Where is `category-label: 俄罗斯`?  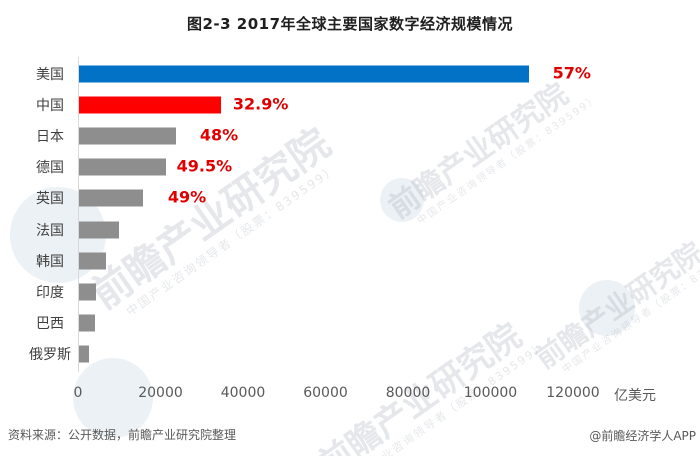
category-label: 俄罗斯 is located at coordinates (50, 355).